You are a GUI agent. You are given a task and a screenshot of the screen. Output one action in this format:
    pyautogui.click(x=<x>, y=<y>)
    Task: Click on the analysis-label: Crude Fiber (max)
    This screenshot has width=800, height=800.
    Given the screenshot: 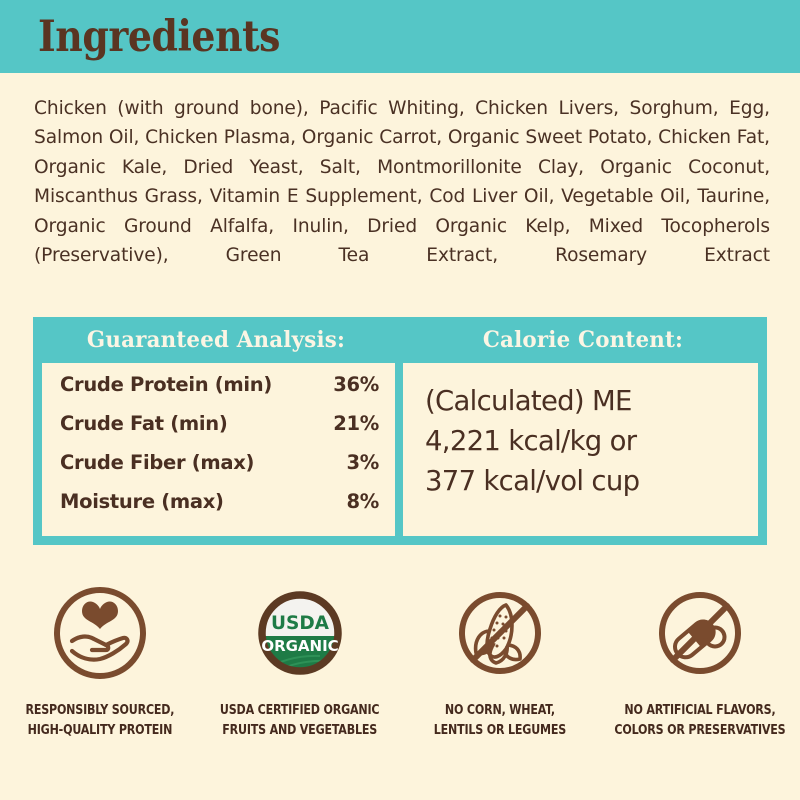 What is the action you would take?
    pyautogui.click(x=157, y=462)
    